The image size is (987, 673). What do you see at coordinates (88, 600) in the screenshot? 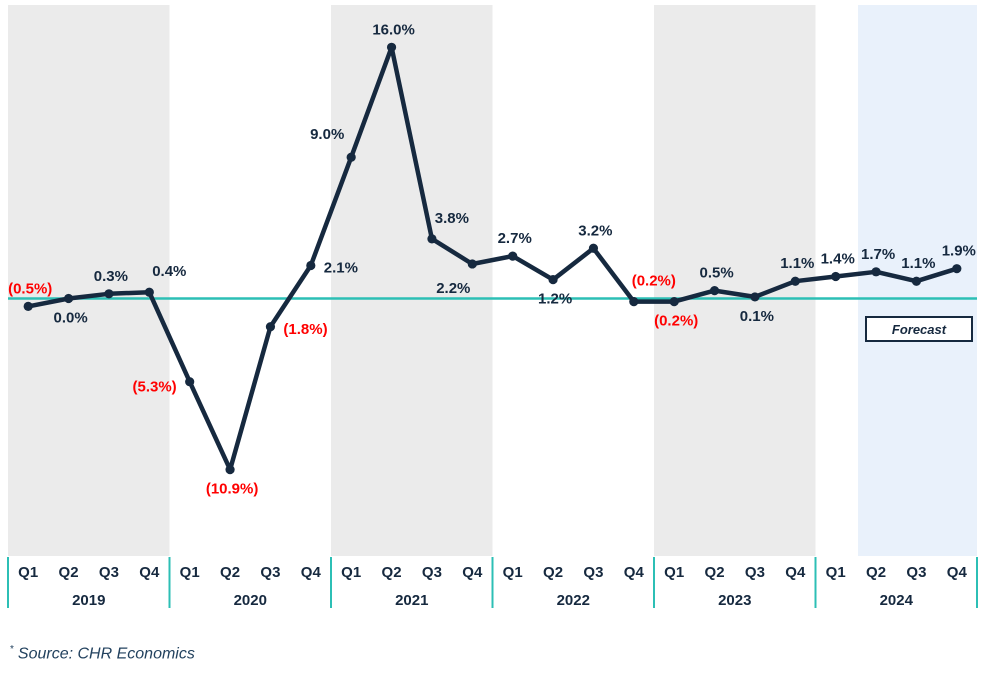
I see `year-tick-label-2019: 2019` at bounding box center [88, 600].